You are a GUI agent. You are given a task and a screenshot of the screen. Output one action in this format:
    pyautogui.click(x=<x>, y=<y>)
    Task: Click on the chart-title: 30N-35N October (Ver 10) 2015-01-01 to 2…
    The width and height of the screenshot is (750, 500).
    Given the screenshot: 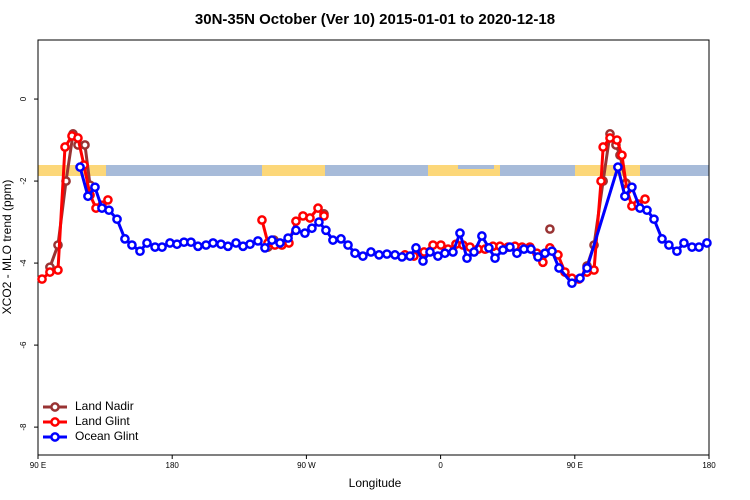 What is the action you would take?
    pyautogui.click(x=375, y=19)
    